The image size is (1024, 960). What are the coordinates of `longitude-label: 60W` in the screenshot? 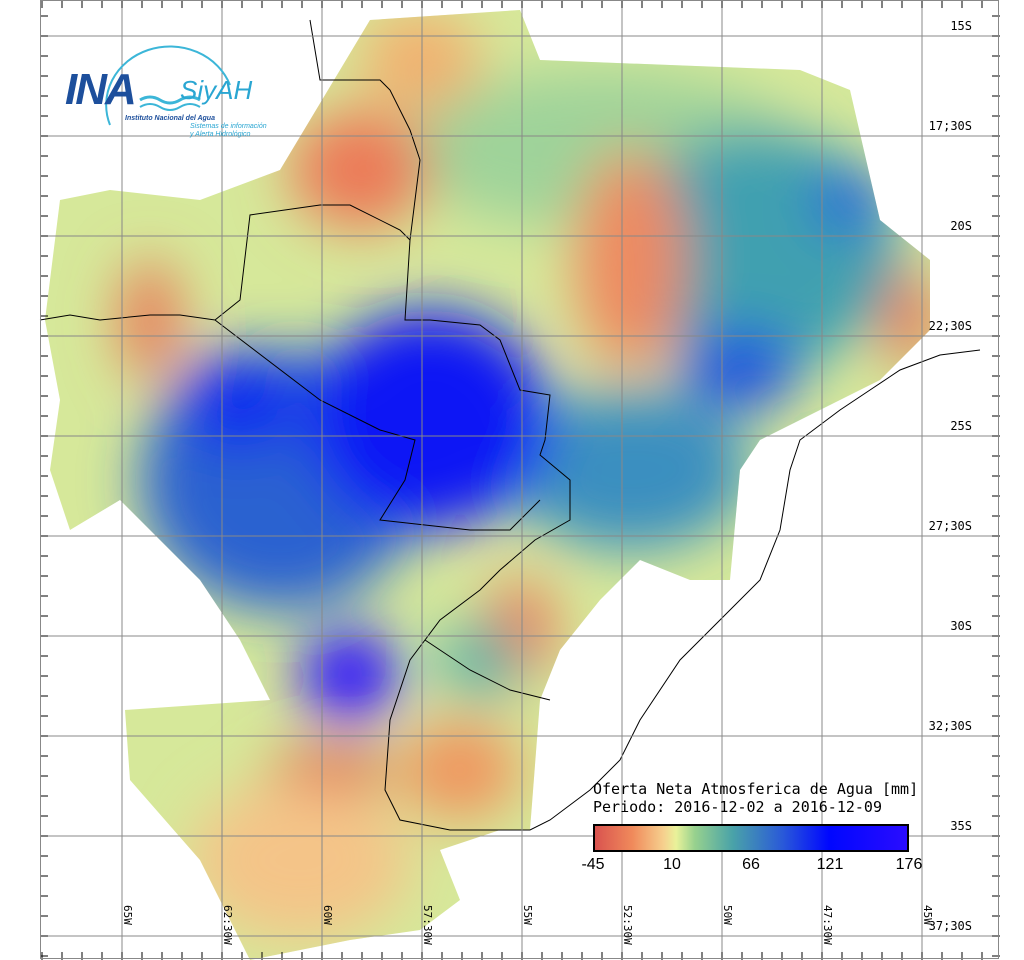 It's located at (327, 915).